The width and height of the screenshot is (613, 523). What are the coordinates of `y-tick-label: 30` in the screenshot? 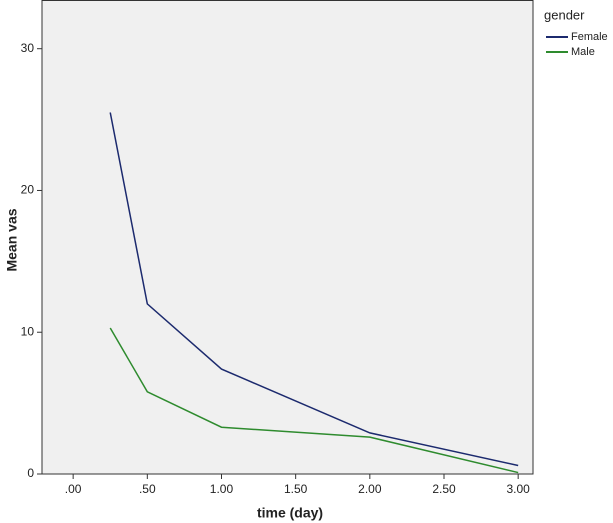 It's located at (28, 48).